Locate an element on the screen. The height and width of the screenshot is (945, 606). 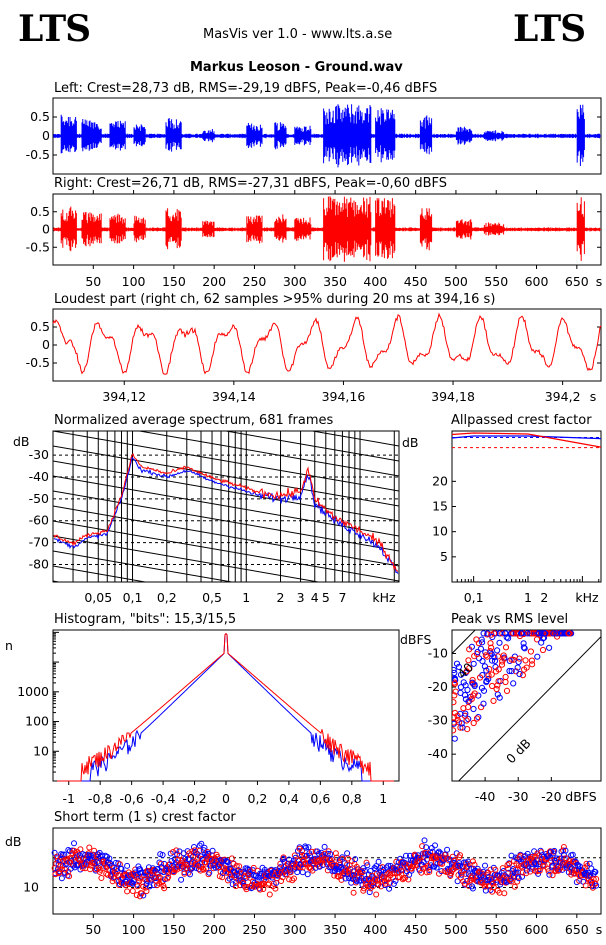
avg_spectrum-ytick: -70 is located at coordinates (39, 542).